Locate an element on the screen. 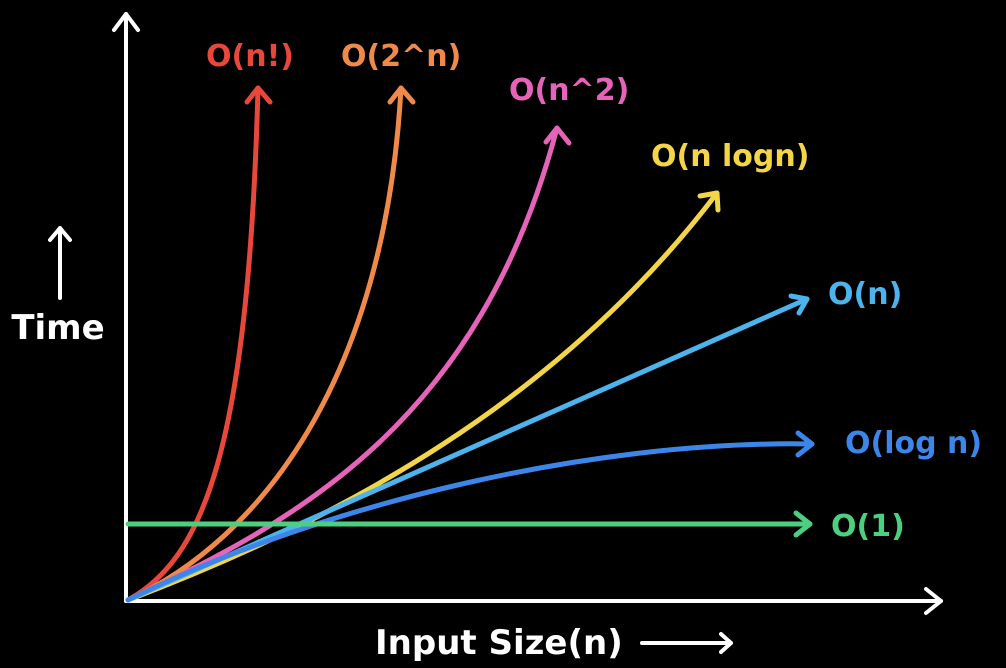 The width and height of the screenshot is (1006, 668). x-axis-arrowhead is located at coordinates (933, 601).